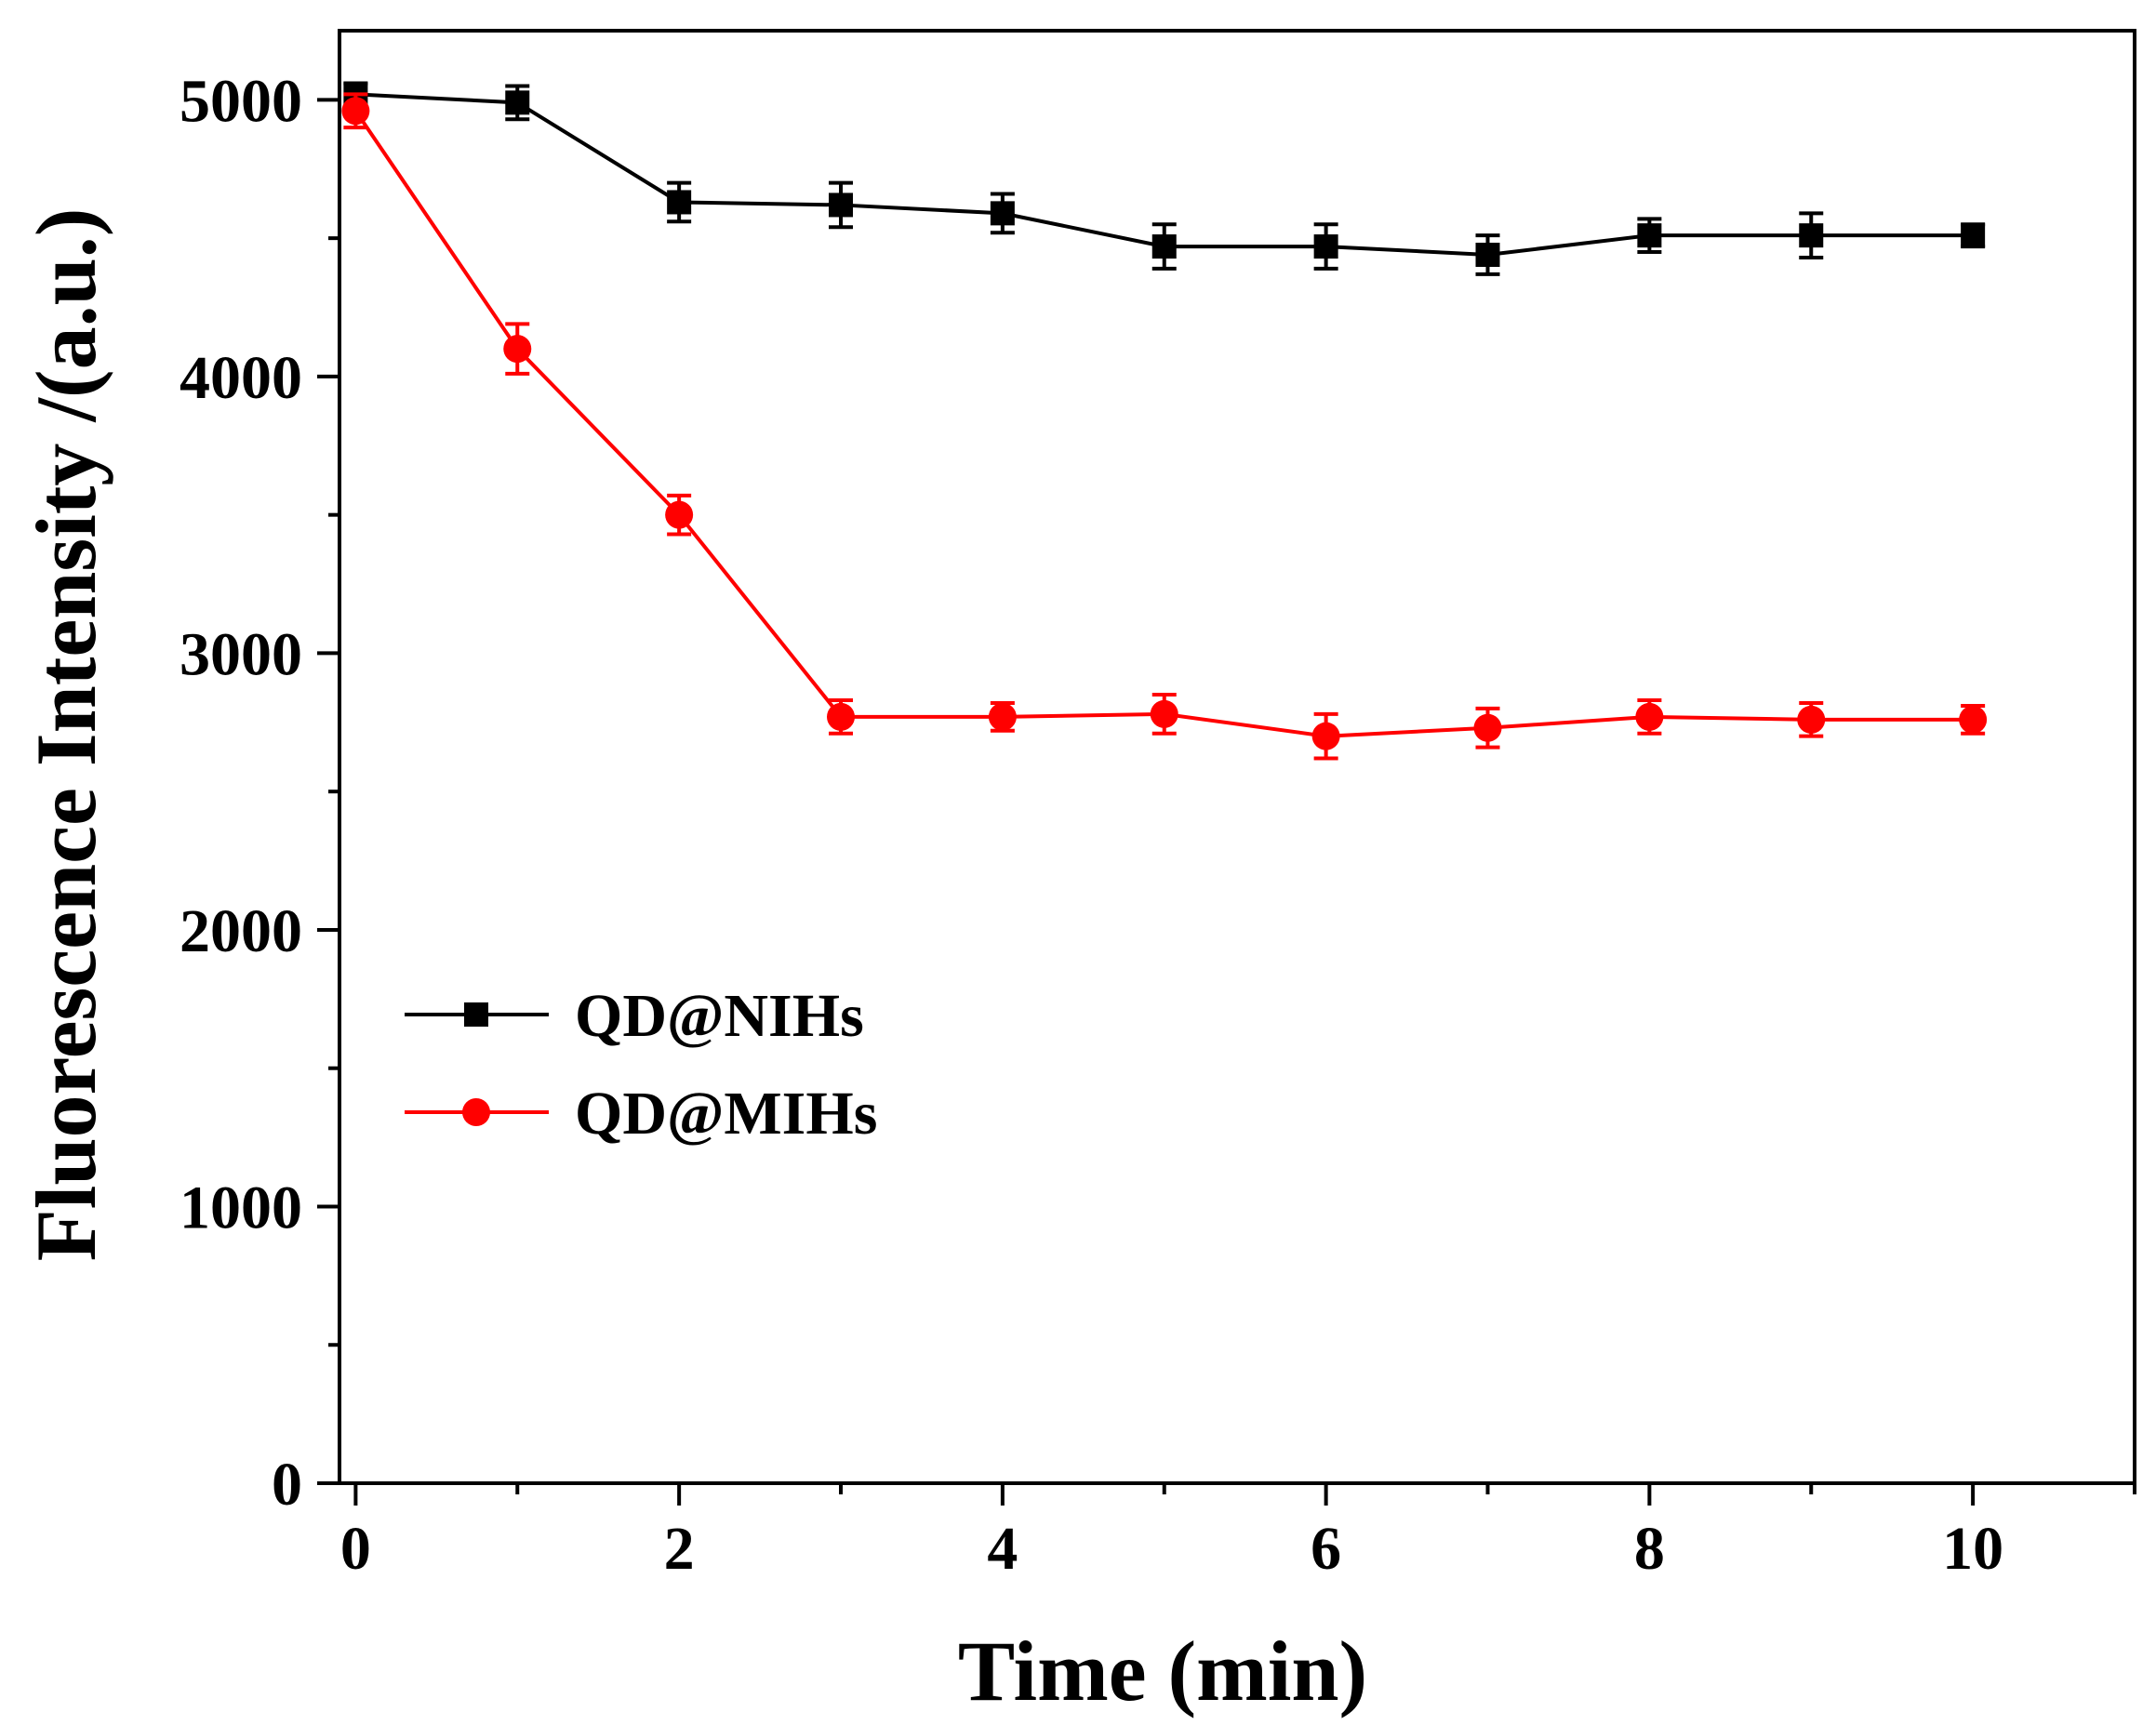 This screenshot has width=2156, height=1725. What do you see at coordinates (241, 654) in the screenshot?
I see `y-tick-label-3000: 3000` at bounding box center [241, 654].